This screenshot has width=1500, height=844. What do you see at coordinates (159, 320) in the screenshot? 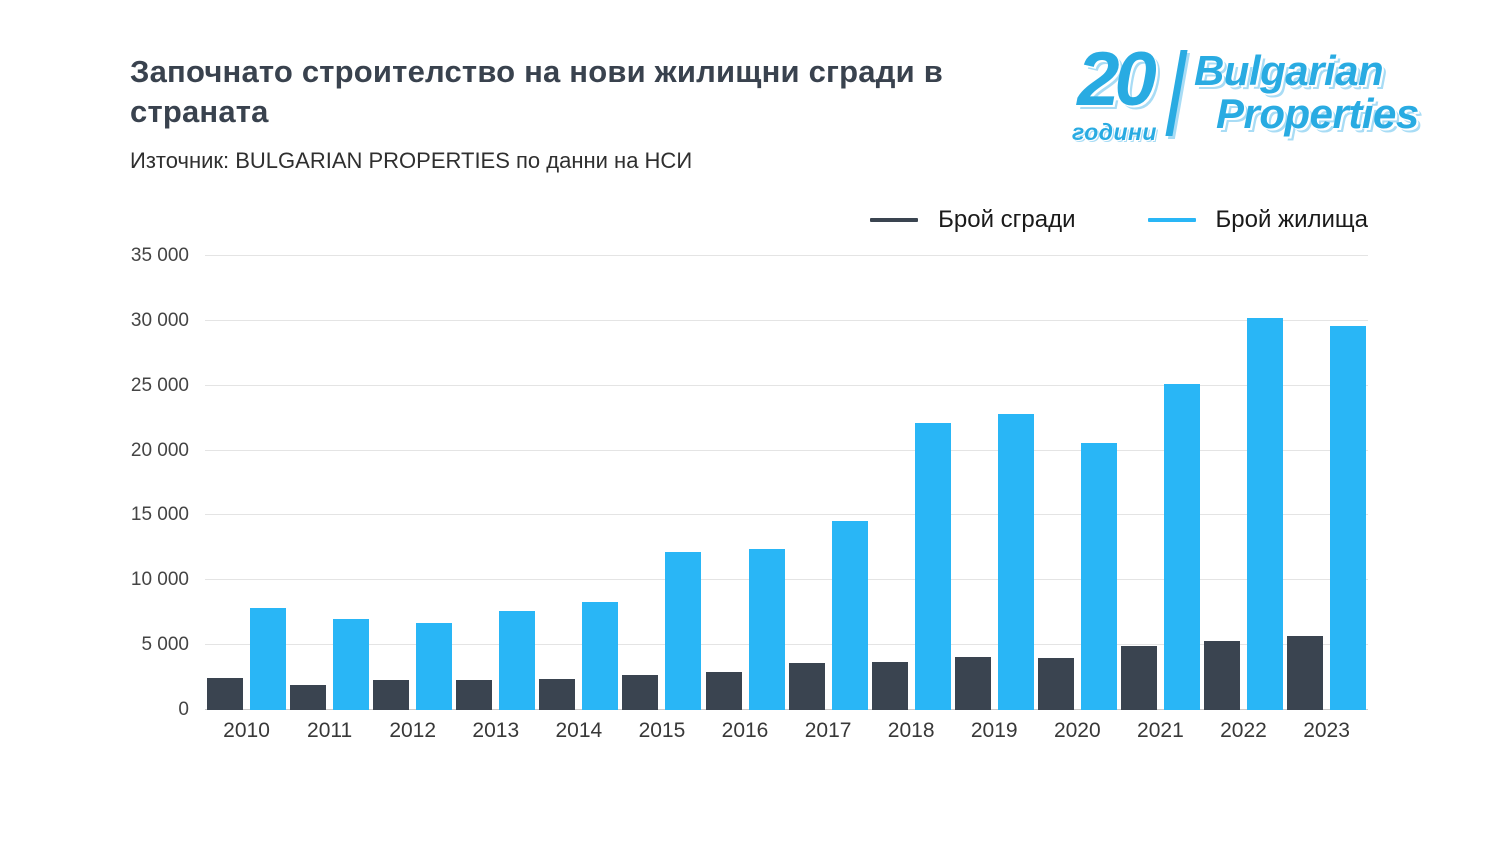
I see `y-axis-tick-label: 30 000` at bounding box center [159, 320].